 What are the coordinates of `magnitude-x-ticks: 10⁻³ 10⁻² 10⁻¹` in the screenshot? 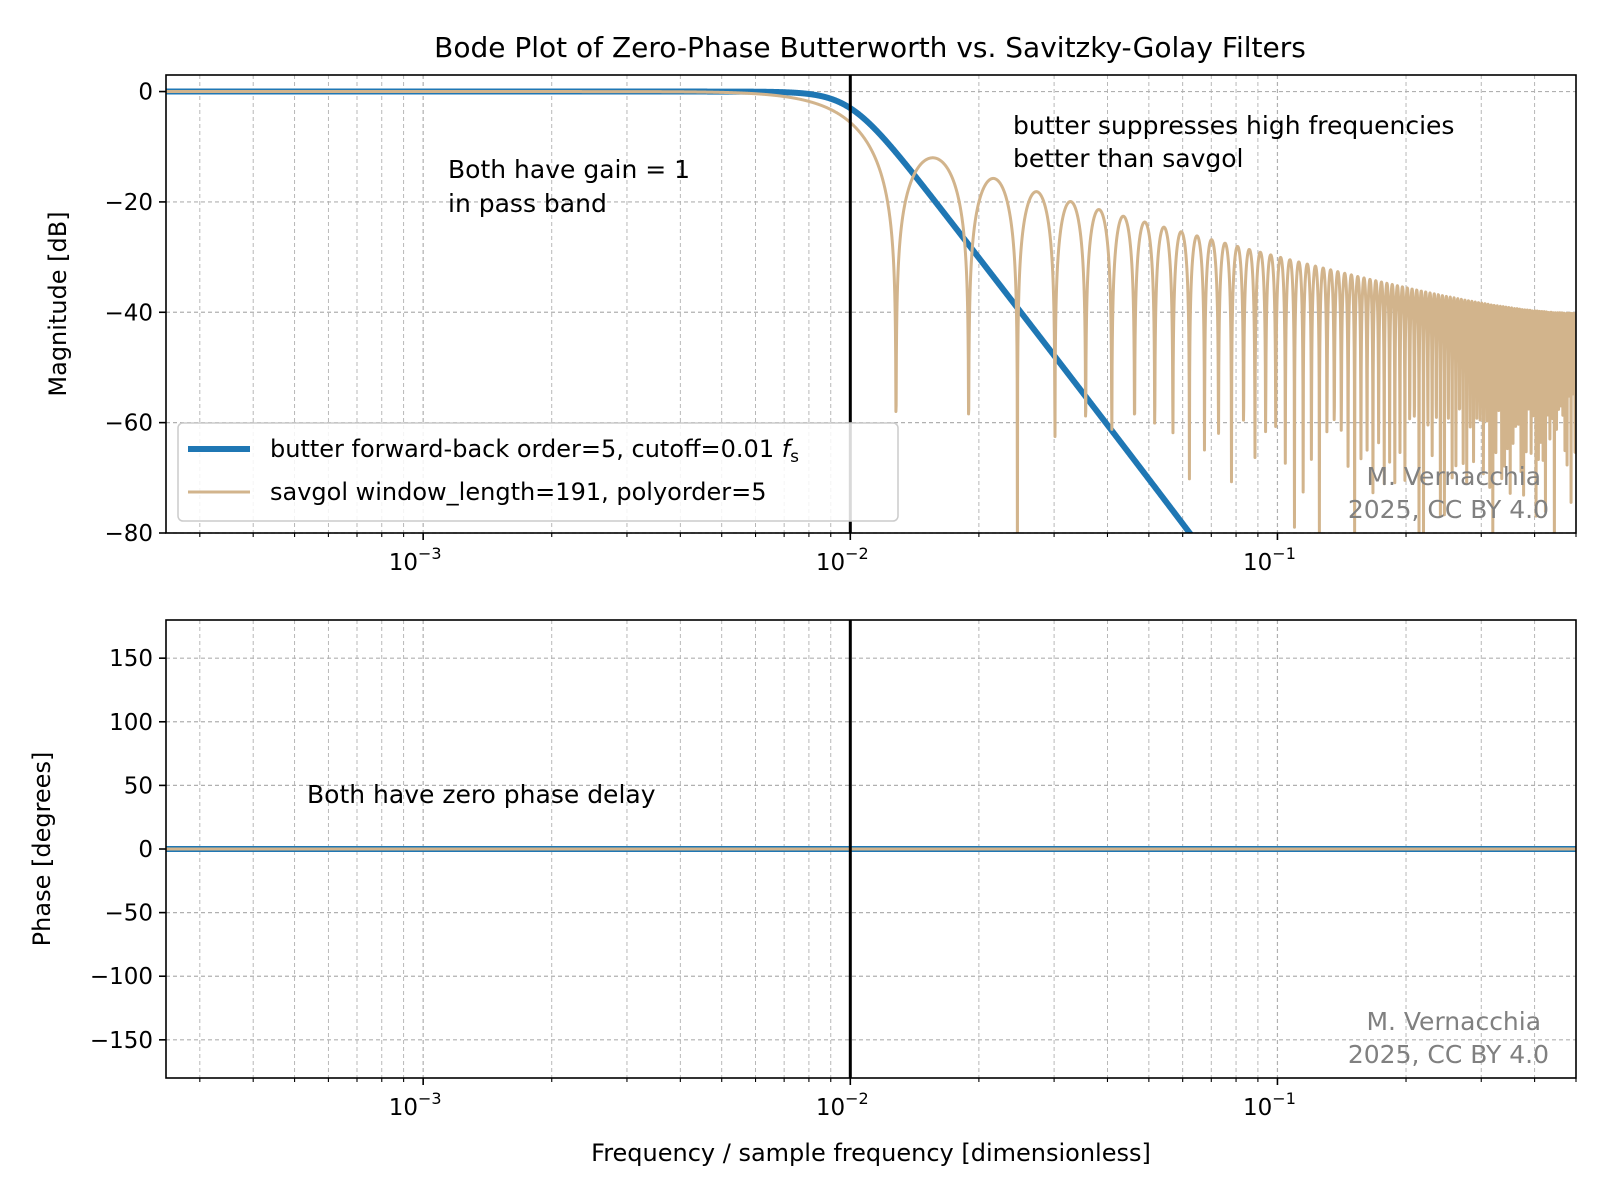 It's located at (888, 554).